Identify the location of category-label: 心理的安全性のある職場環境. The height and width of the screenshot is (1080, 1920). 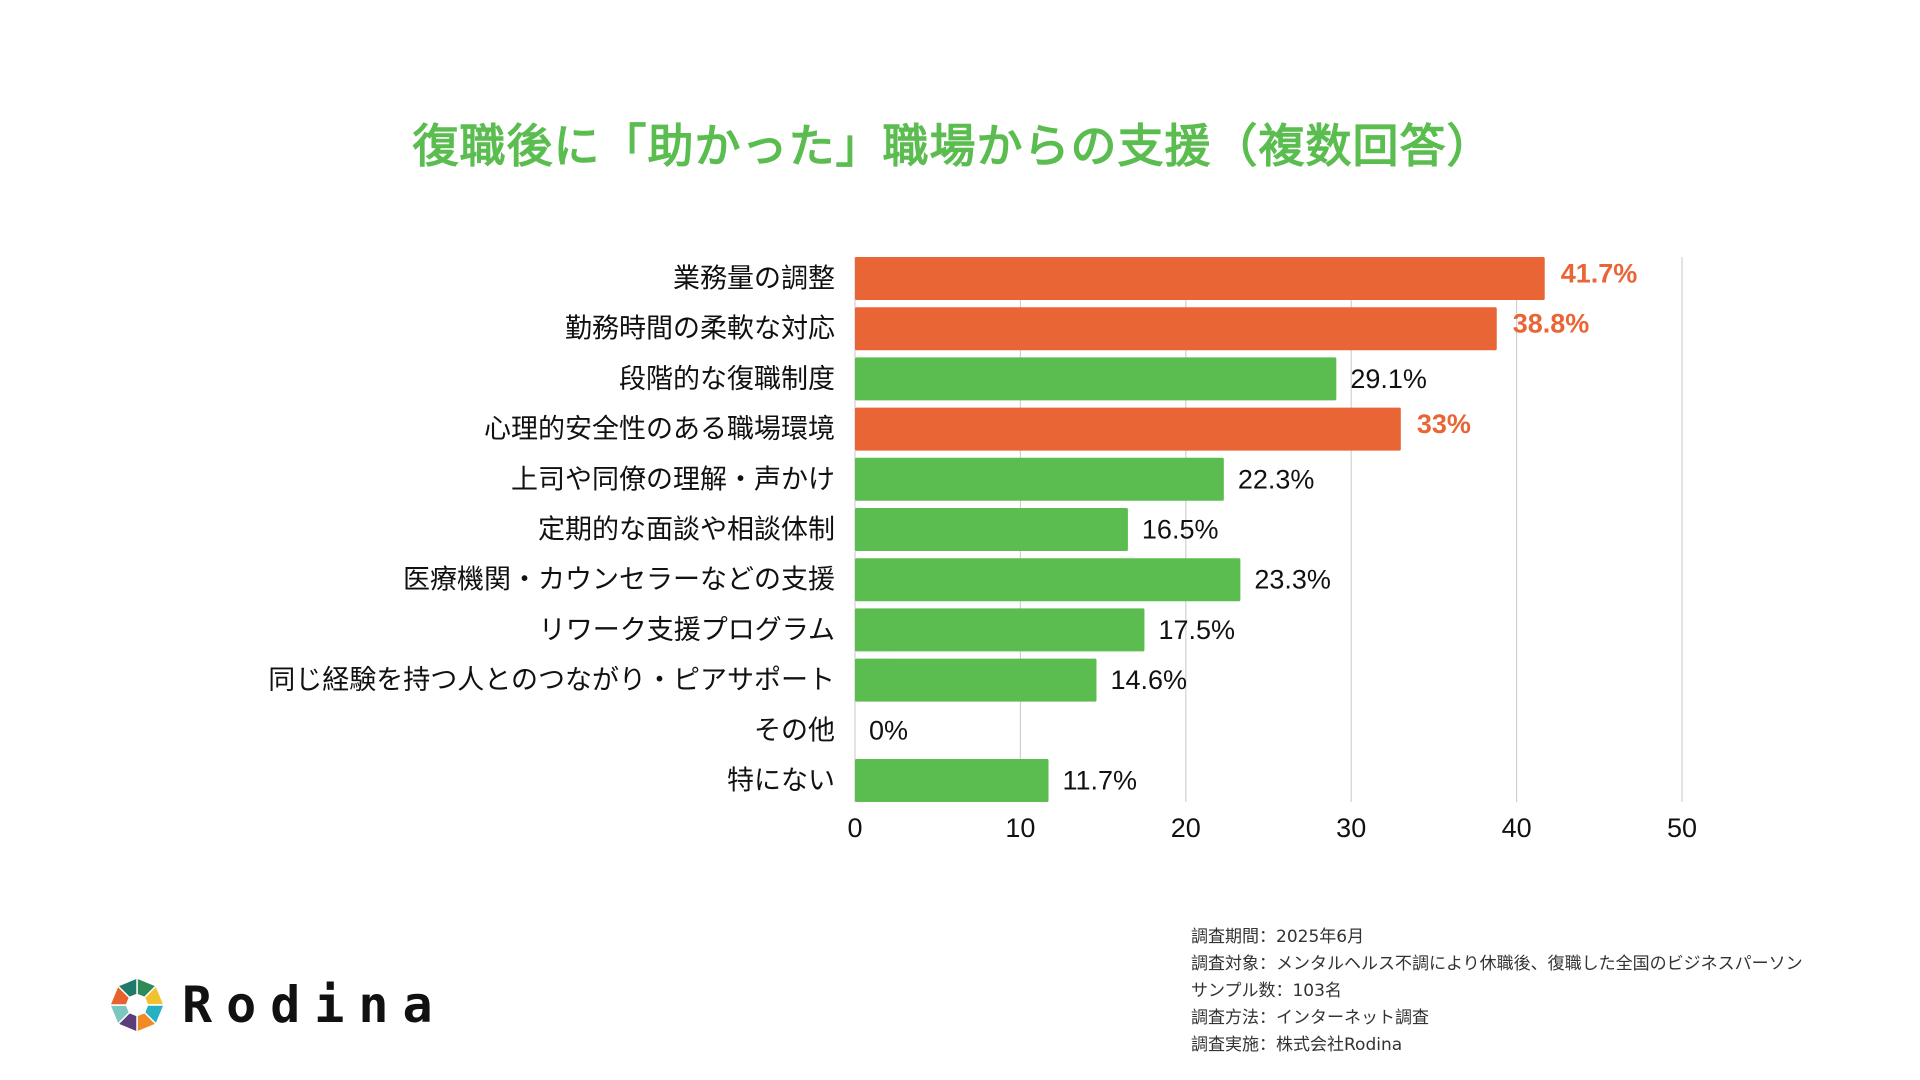
(659, 429).